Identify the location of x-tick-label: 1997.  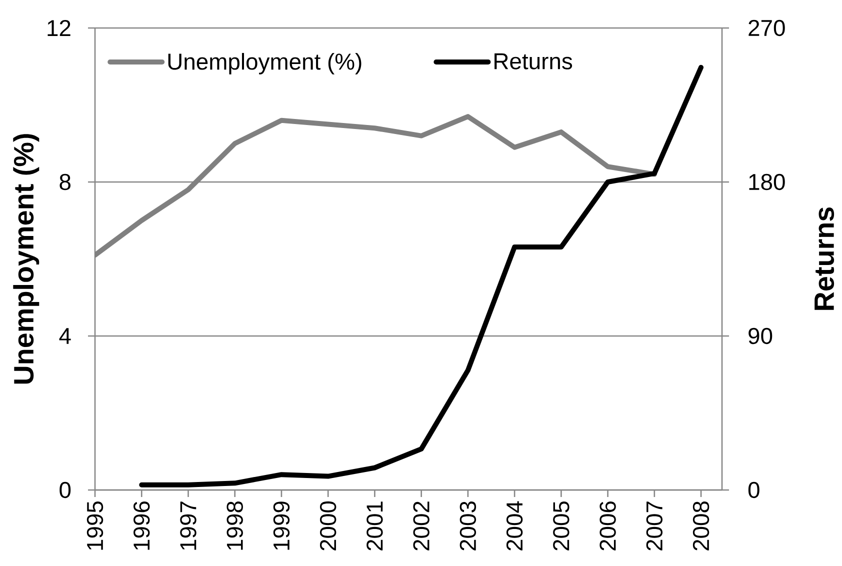
(188, 526).